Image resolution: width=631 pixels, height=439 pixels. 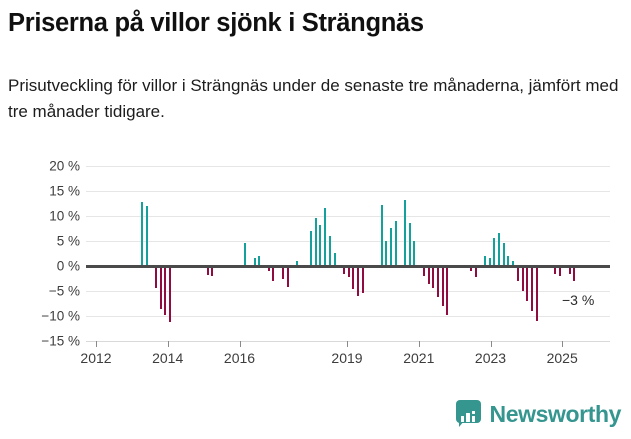 I want to click on x-axis-line, so click(x=348, y=341).